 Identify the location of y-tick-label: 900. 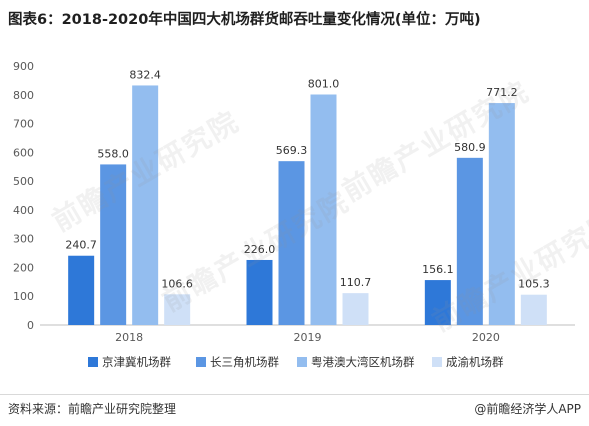
(23, 66).